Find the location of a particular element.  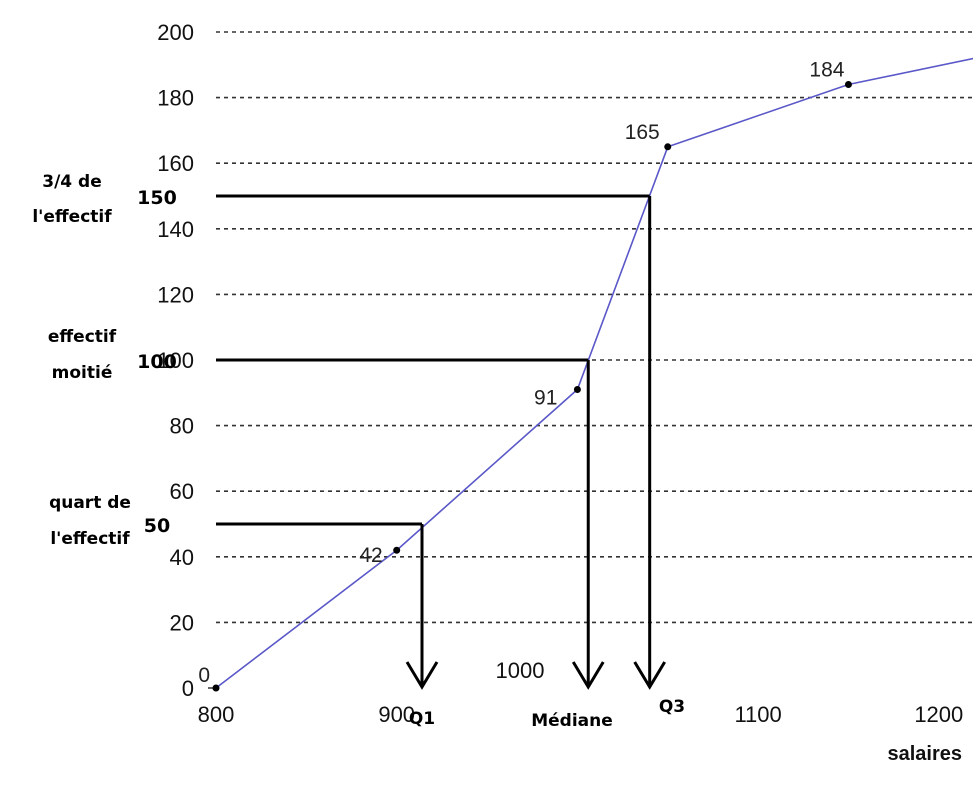

y-tick-label: 0 is located at coordinates (188, 688).